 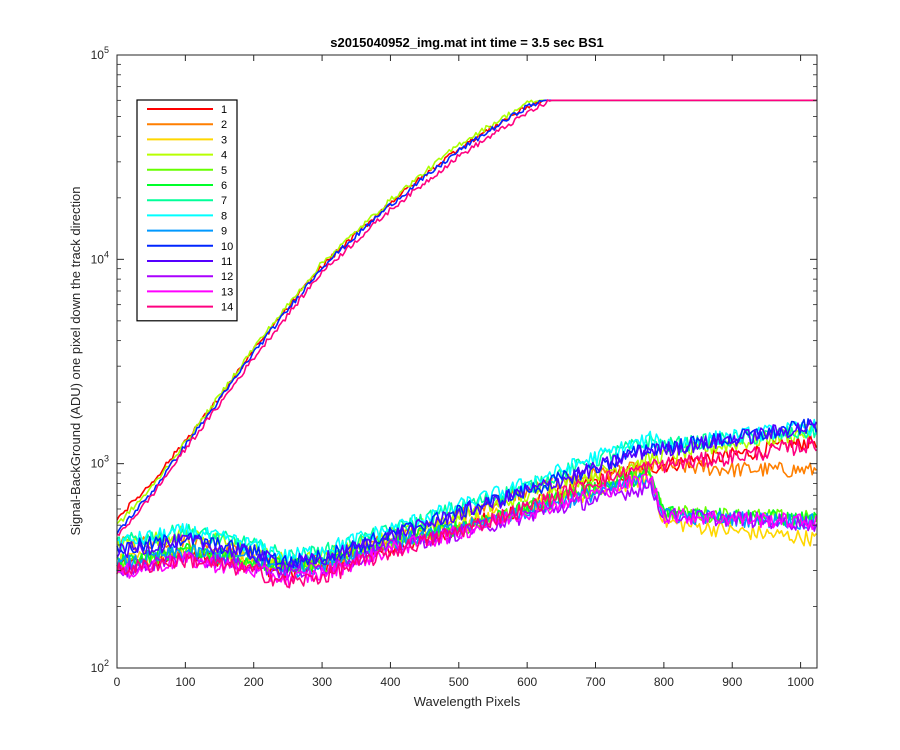 I want to click on legend-label-6: 6, so click(x=224, y=186).